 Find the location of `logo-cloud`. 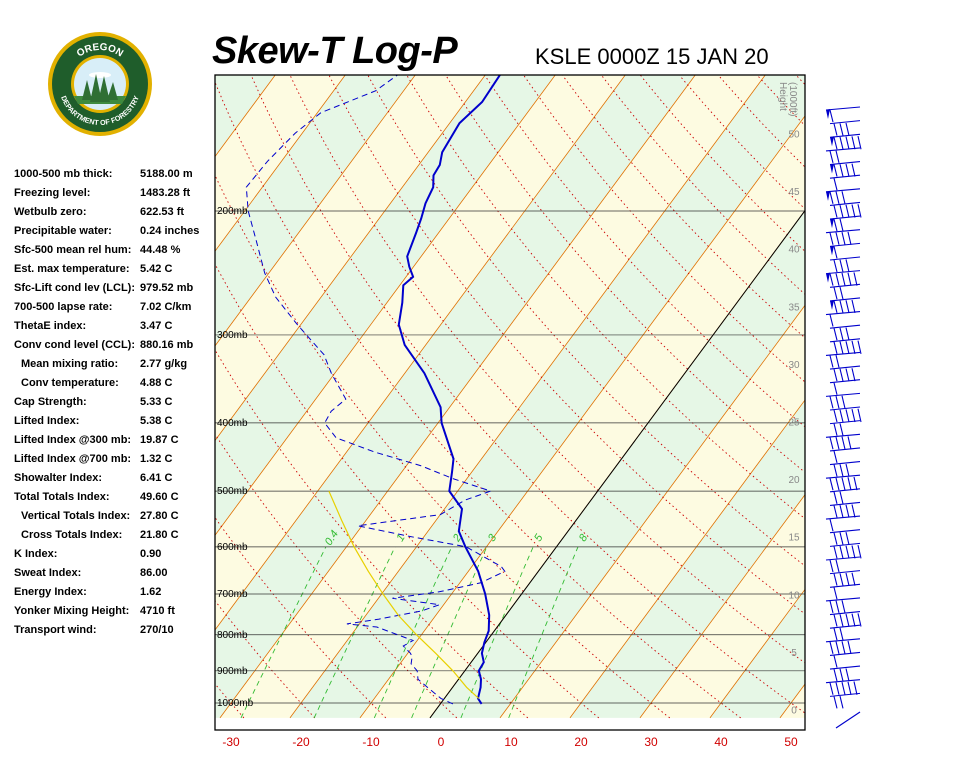

logo-cloud is located at coordinates (100, 75).